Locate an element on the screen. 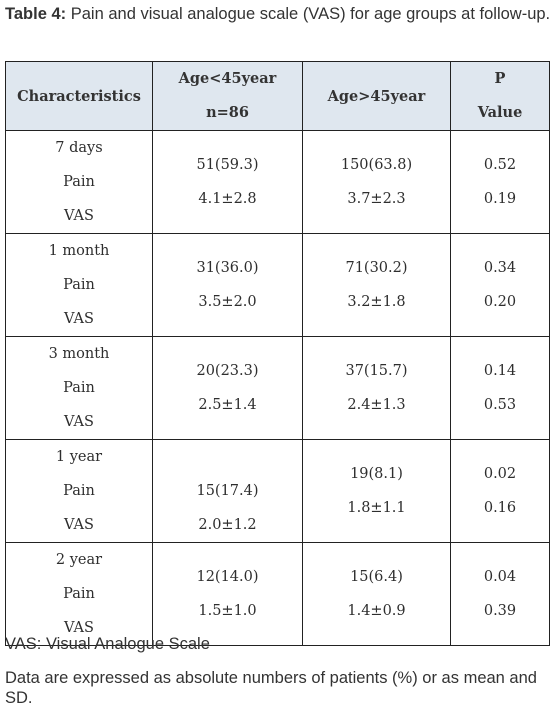  header-p-value: P Value is located at coordinates (500, 96).